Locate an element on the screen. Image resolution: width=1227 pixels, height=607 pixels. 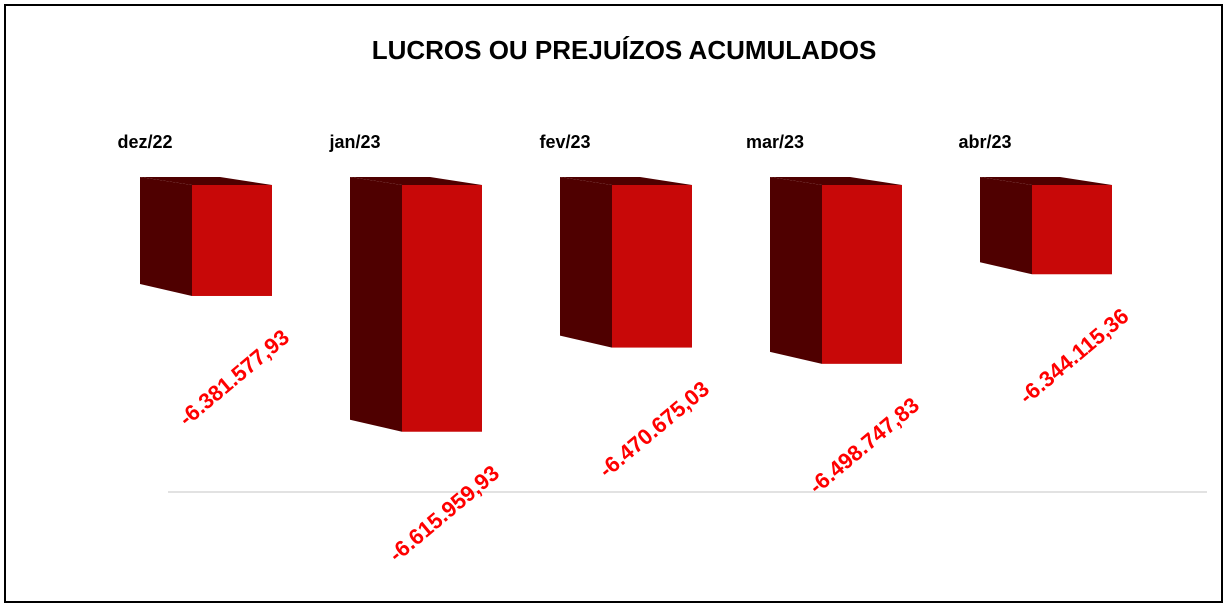
x-tick-label: abr/23 is located at coordinates (984, 142).